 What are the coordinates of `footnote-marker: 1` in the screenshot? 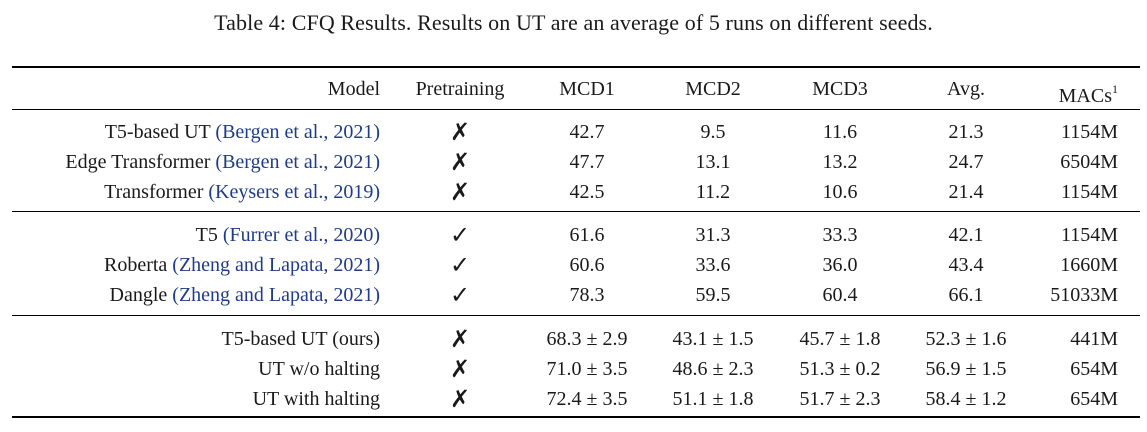 It's located at (1115, 89).